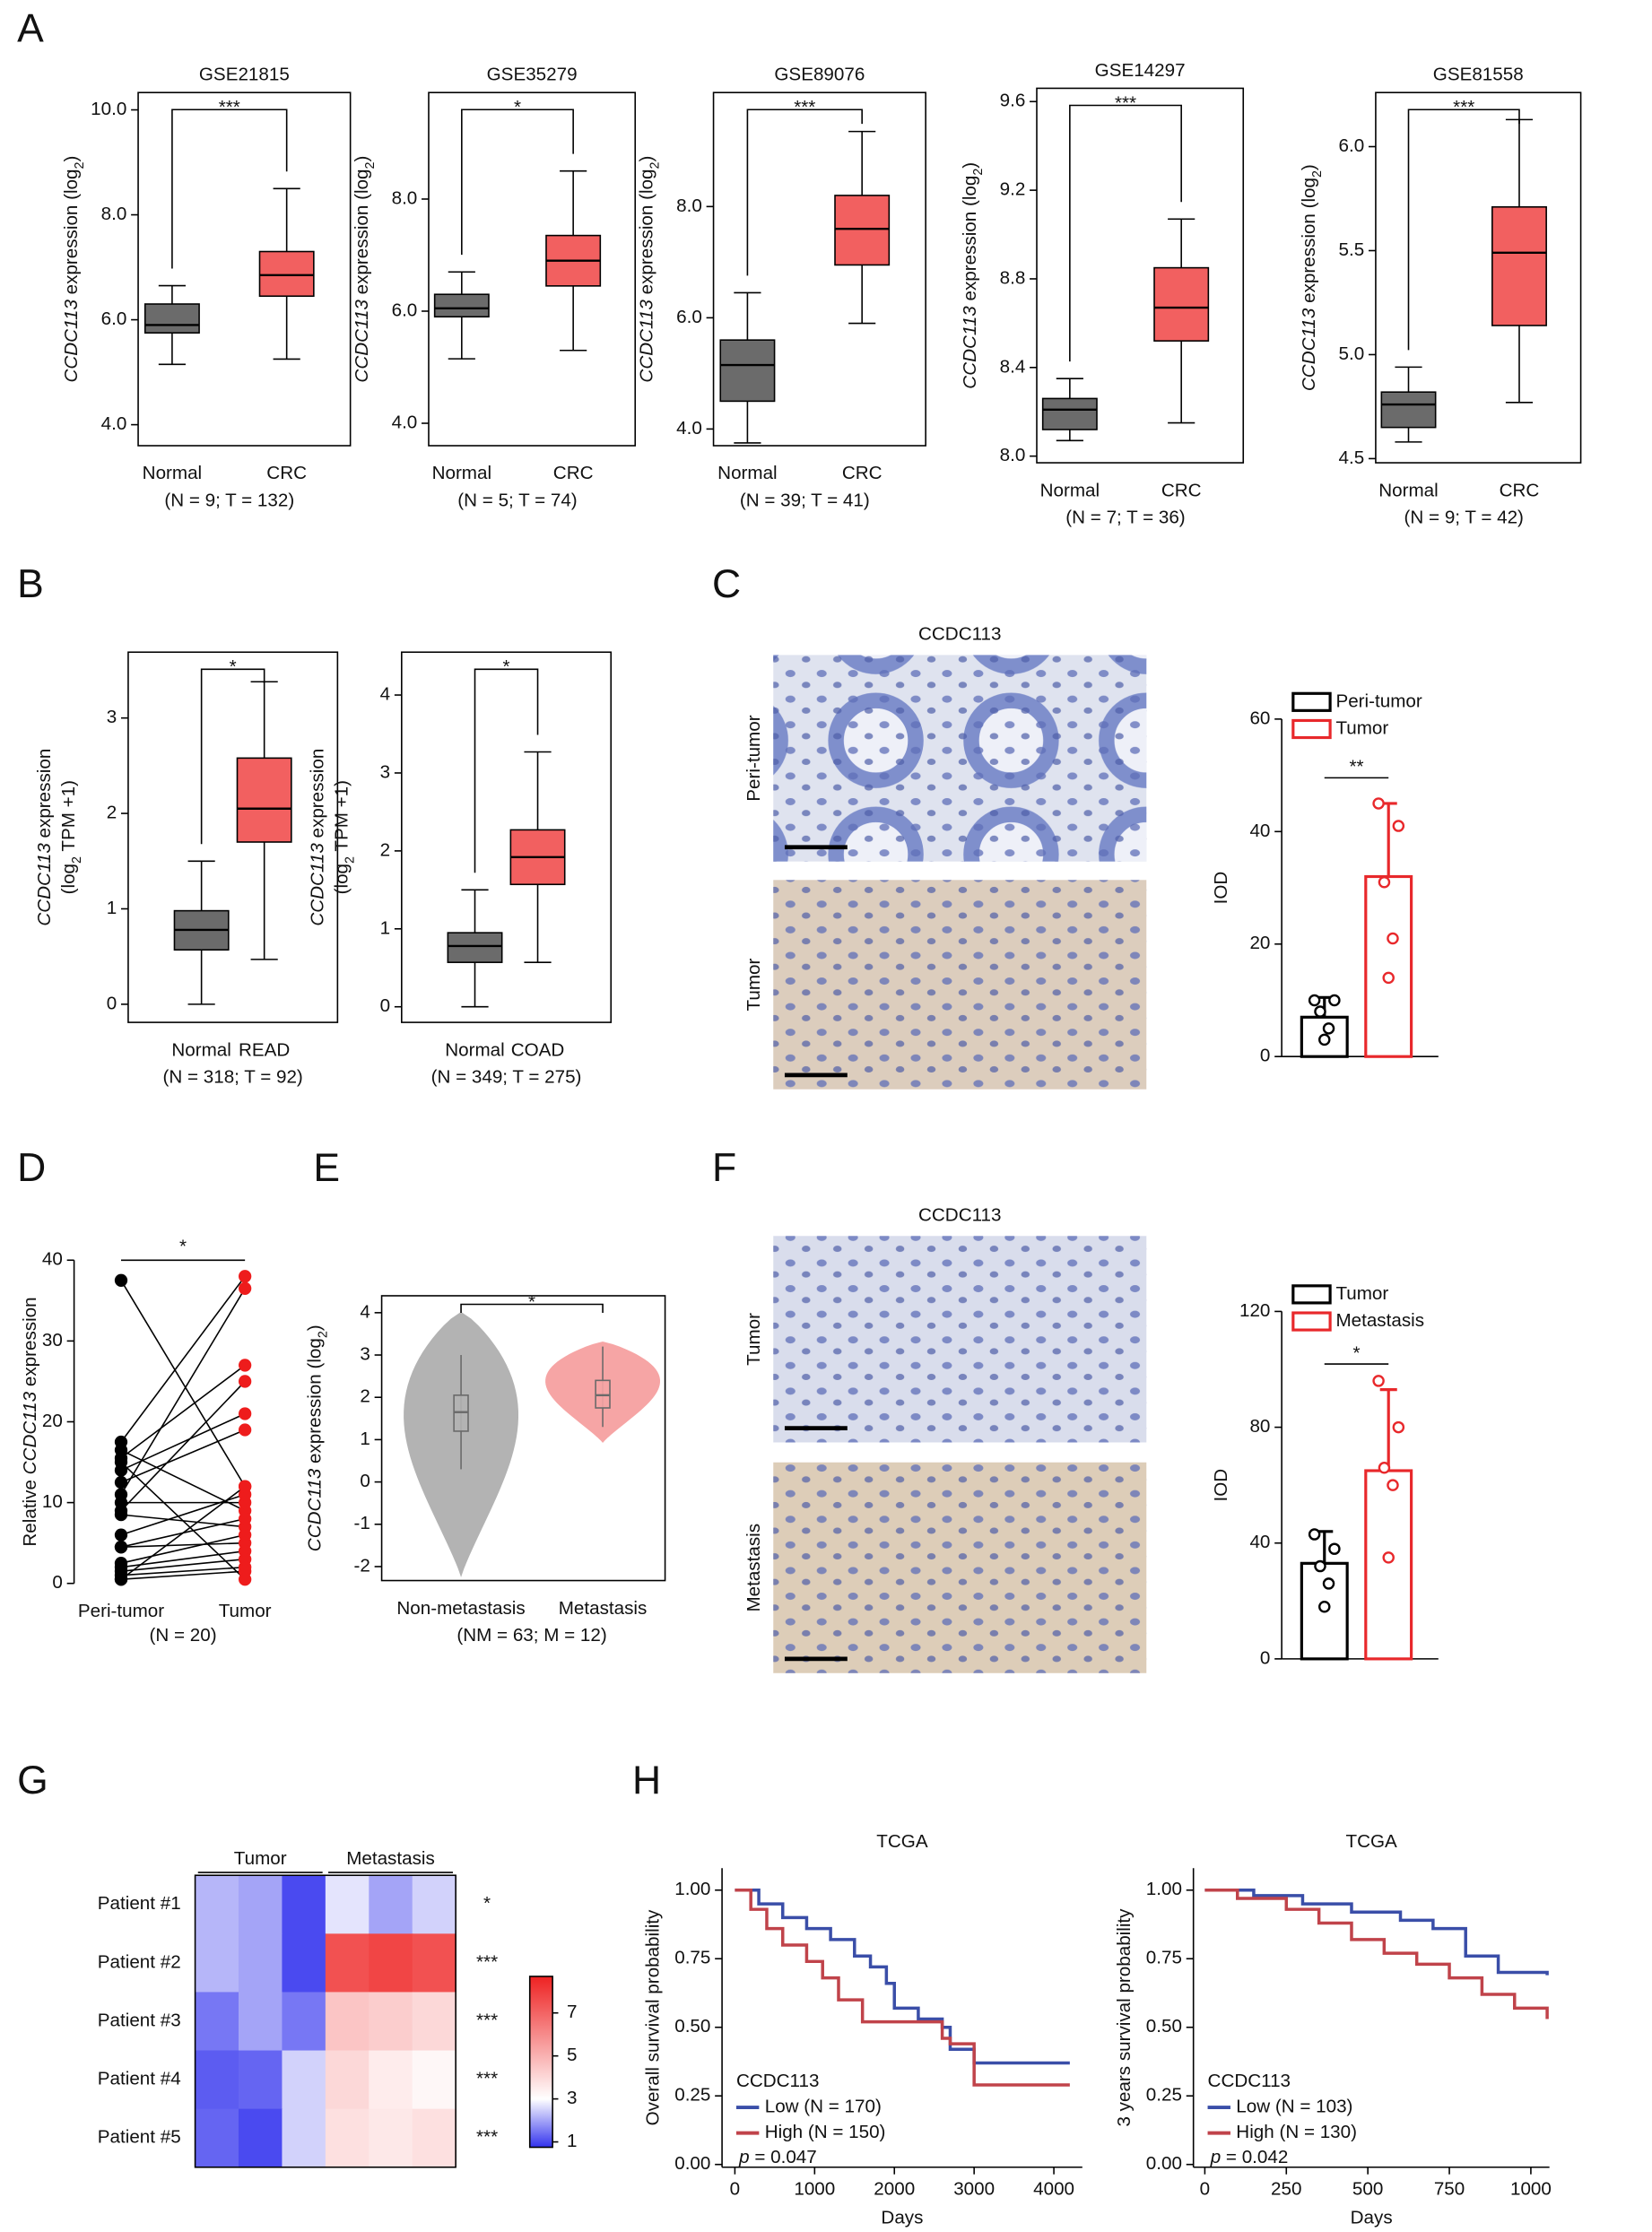  Describe the element at coordinates (264, 1049) in the screenshot. I see `x-tick-label: READ` at that location.